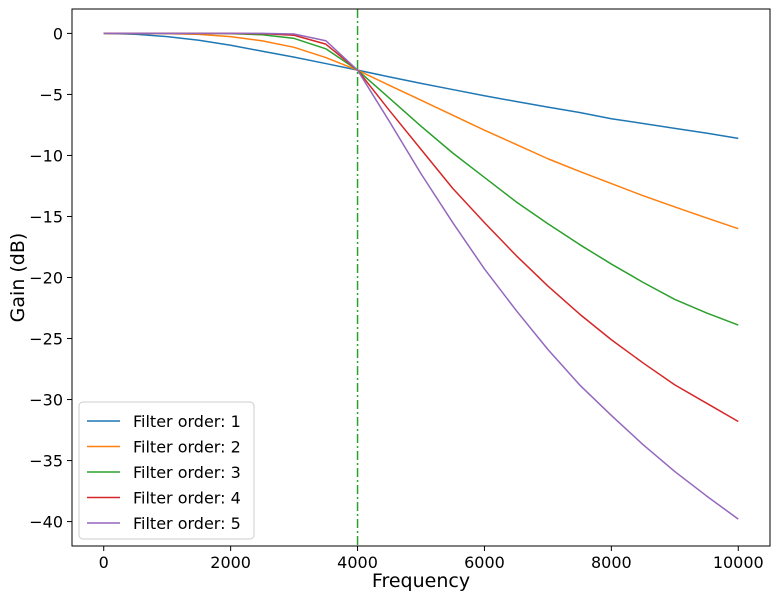  What do you see at coordinates (58, 33) in the screenshot?
I see `y-tick-label: 0` at bounding box center [58, 33].